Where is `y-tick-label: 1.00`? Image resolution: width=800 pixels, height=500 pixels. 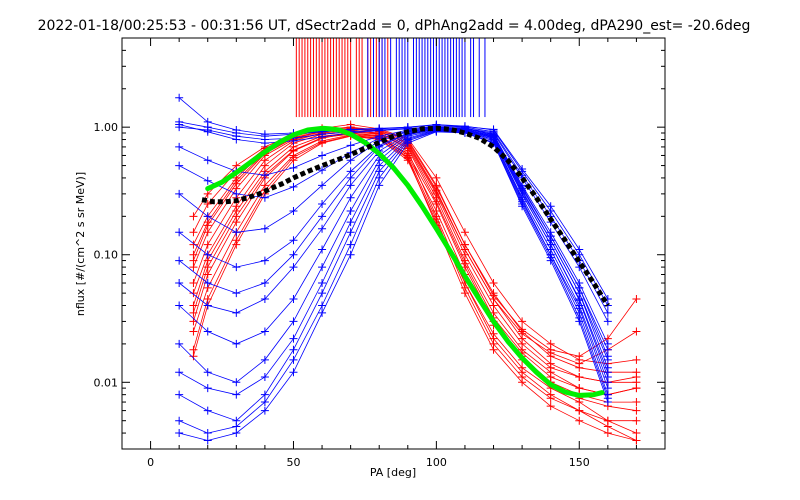
y-tick-label: 1.00 is located at coordinates (106, 127).